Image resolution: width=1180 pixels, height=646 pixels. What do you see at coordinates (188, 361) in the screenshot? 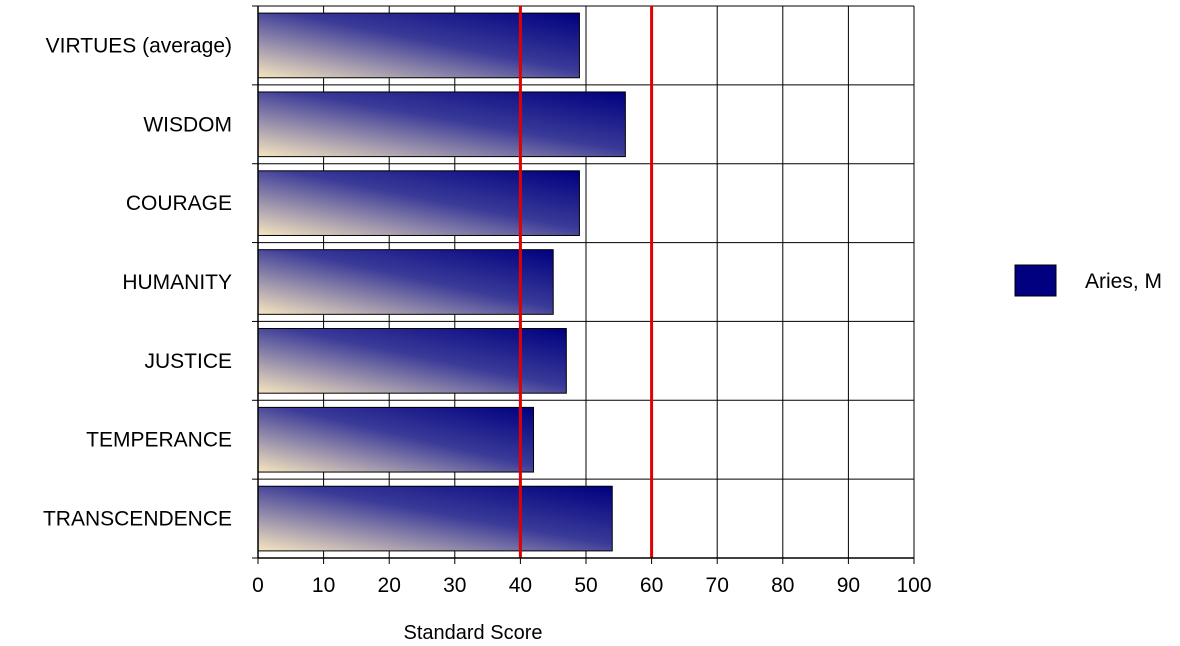
I see `category-label: JUSTICE` at bounding box center [188, 361].